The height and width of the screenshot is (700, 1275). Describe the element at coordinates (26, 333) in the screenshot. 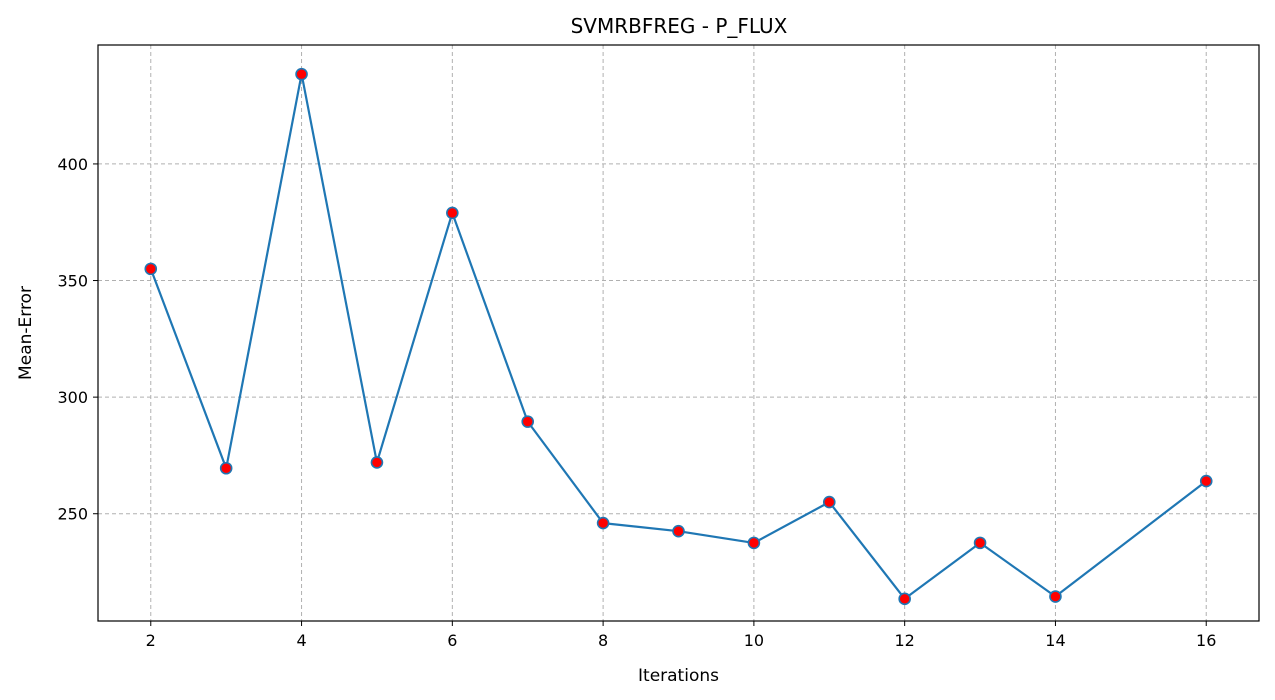

I see `y-axis-label: Mean-Error` at that location.